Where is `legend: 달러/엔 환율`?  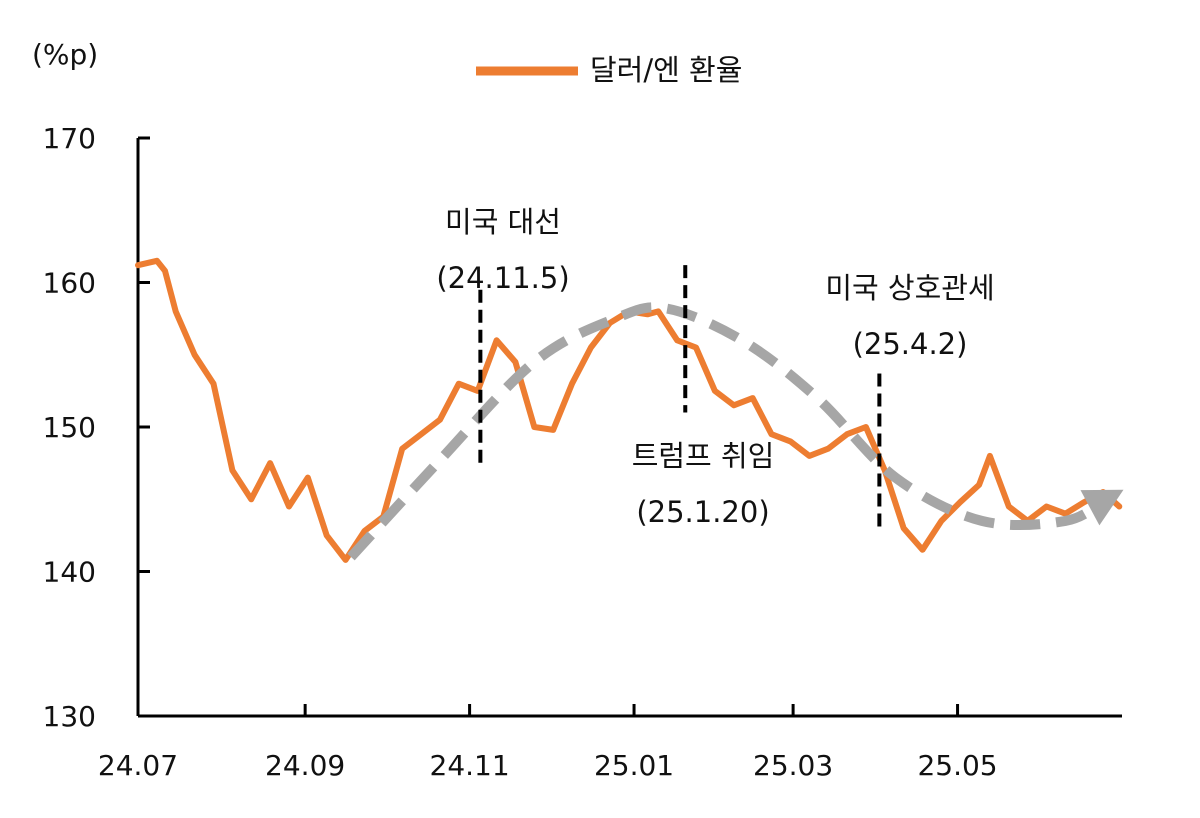 legend: 달러/엔 환율 is located at coordinates (609, 70).